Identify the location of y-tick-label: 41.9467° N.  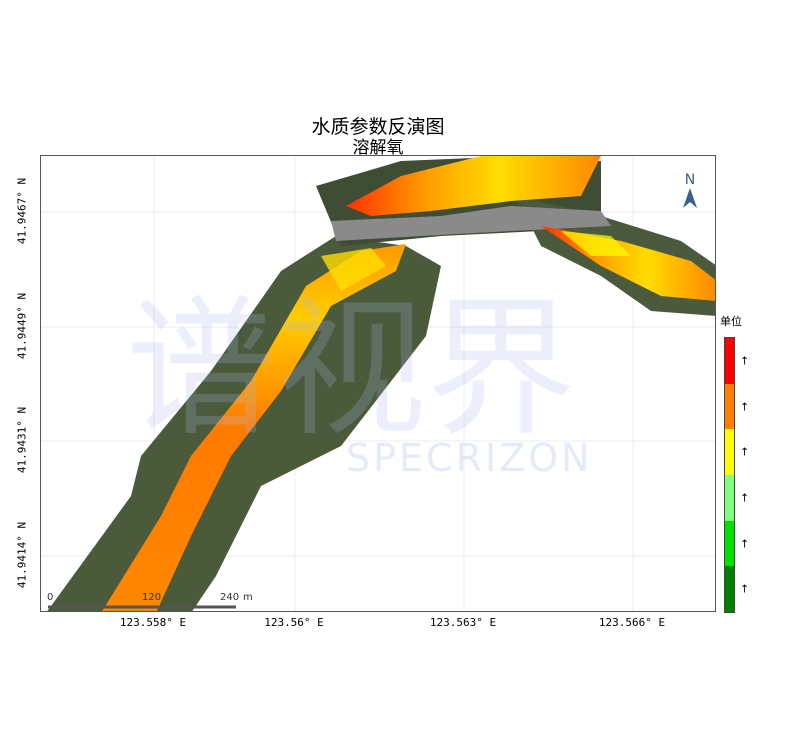
(22, 211).